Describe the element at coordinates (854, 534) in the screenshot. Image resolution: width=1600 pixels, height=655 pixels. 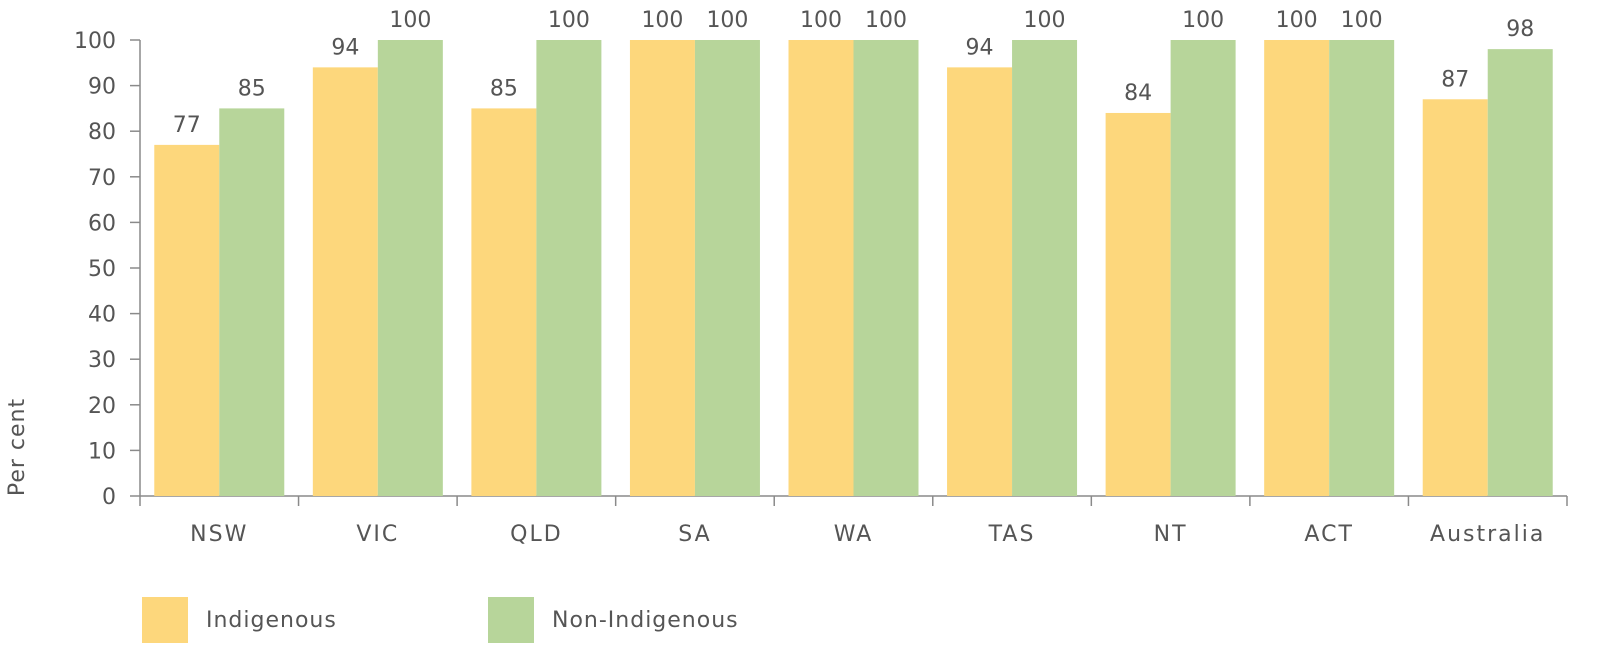
I see `x-tick-label: WA` at that location.